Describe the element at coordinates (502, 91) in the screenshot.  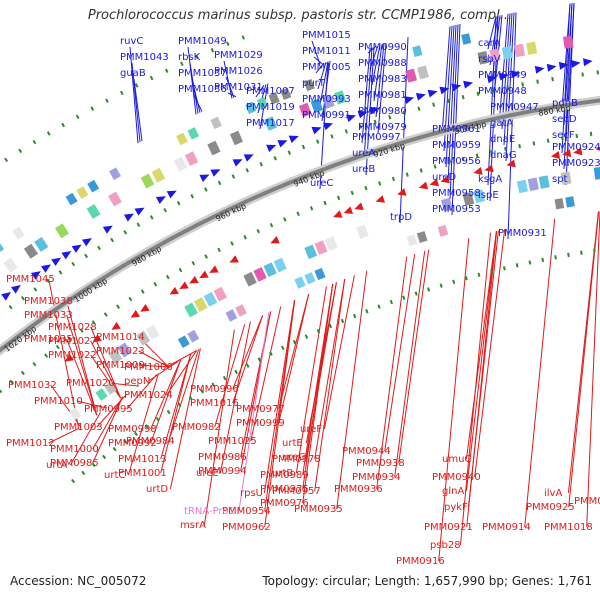
I see `gene-label-plus: PMM0948` at that location.